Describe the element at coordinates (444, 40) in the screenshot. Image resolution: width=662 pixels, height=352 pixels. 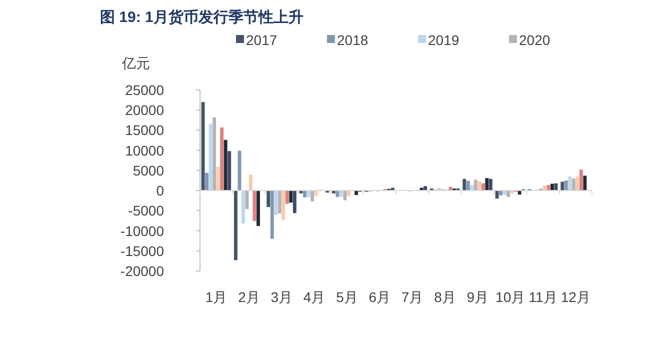
I see `legend-label: 2019` at that location.